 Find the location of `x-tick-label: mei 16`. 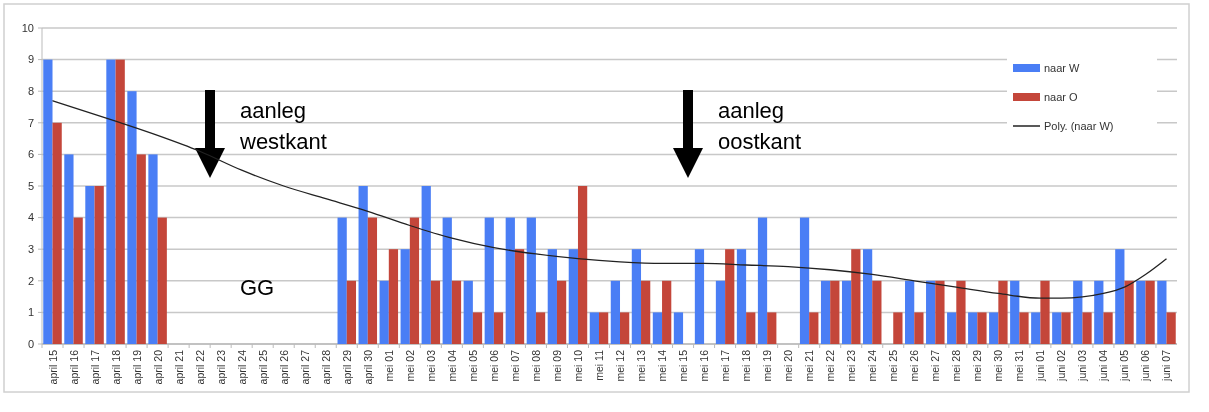

x-tick-label: mei 16 is located at coordinates (704, 365).